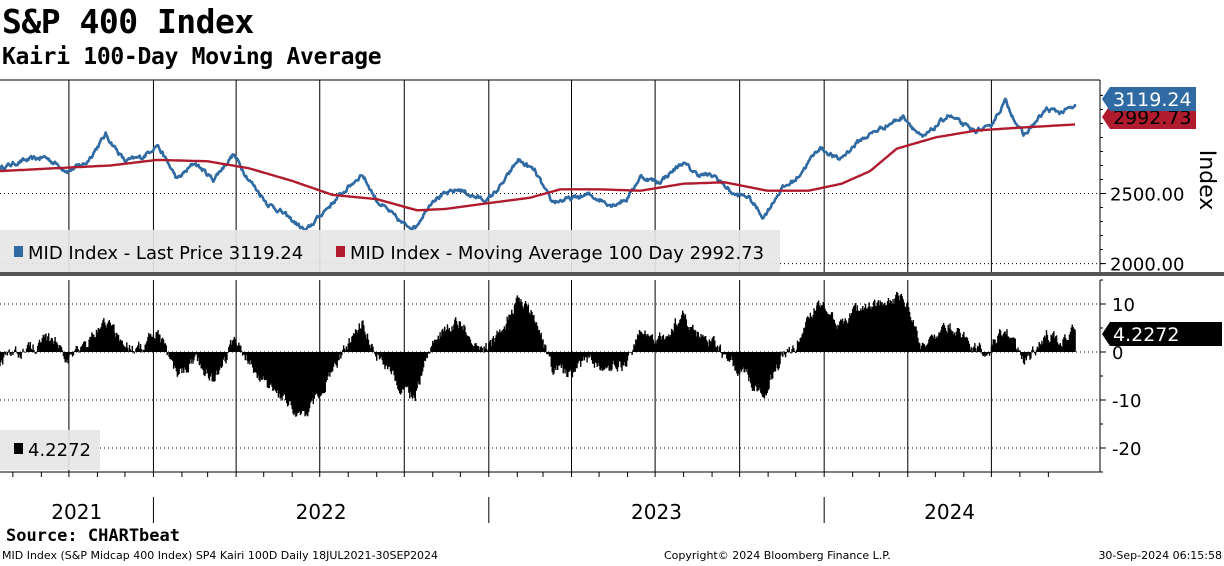 This screenshot has height=566, width=1224. Describe the element at coordinates (1147, 265) in the screenshot. I see `top-y-tick-label: 2000.00` at that location.